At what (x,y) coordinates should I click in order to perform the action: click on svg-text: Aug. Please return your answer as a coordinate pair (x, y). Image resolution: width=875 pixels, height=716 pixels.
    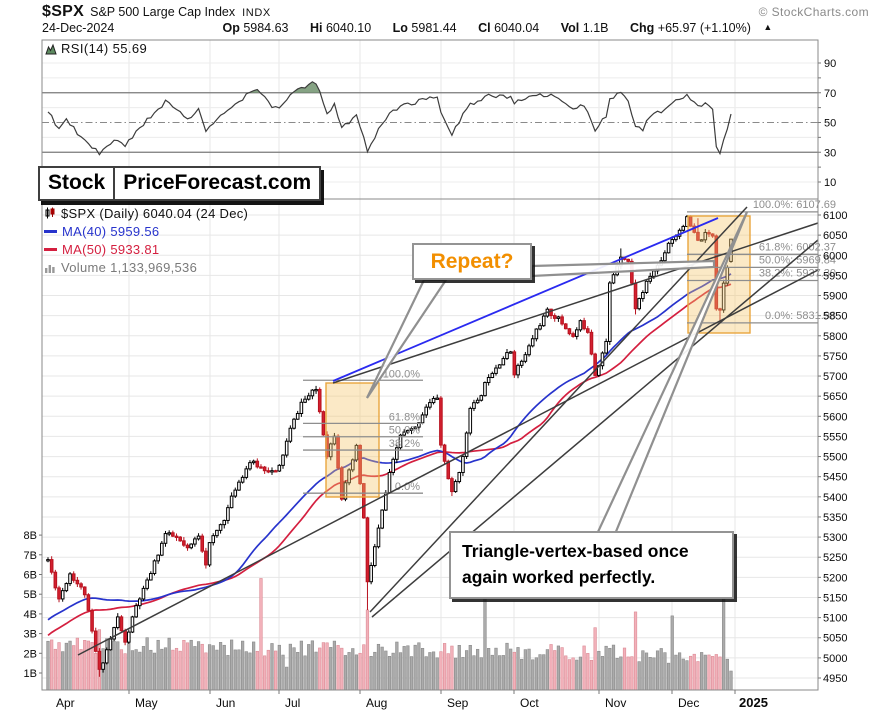
    Looking at the image, I should click on (376, 703).